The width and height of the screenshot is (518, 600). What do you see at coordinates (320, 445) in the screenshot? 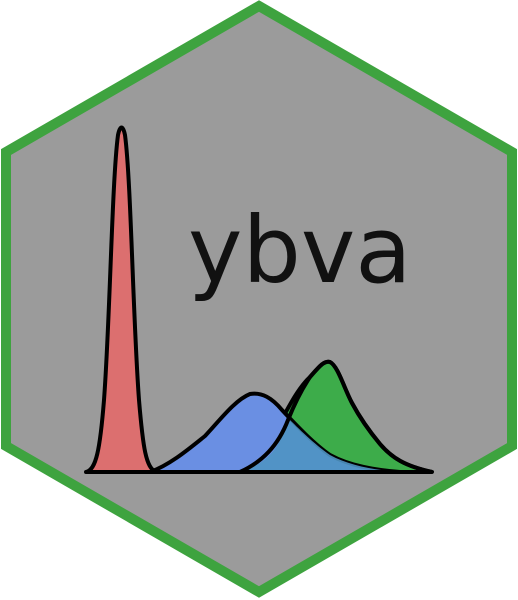
I see `overlap-region` at bounding box center [320, 445].